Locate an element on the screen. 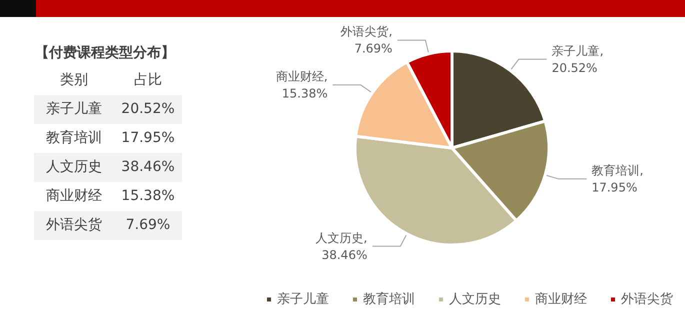 The width and height of the screenshot is (685, 323). text: 【付费课程类型分布】 is located at coordinates (105, 53).